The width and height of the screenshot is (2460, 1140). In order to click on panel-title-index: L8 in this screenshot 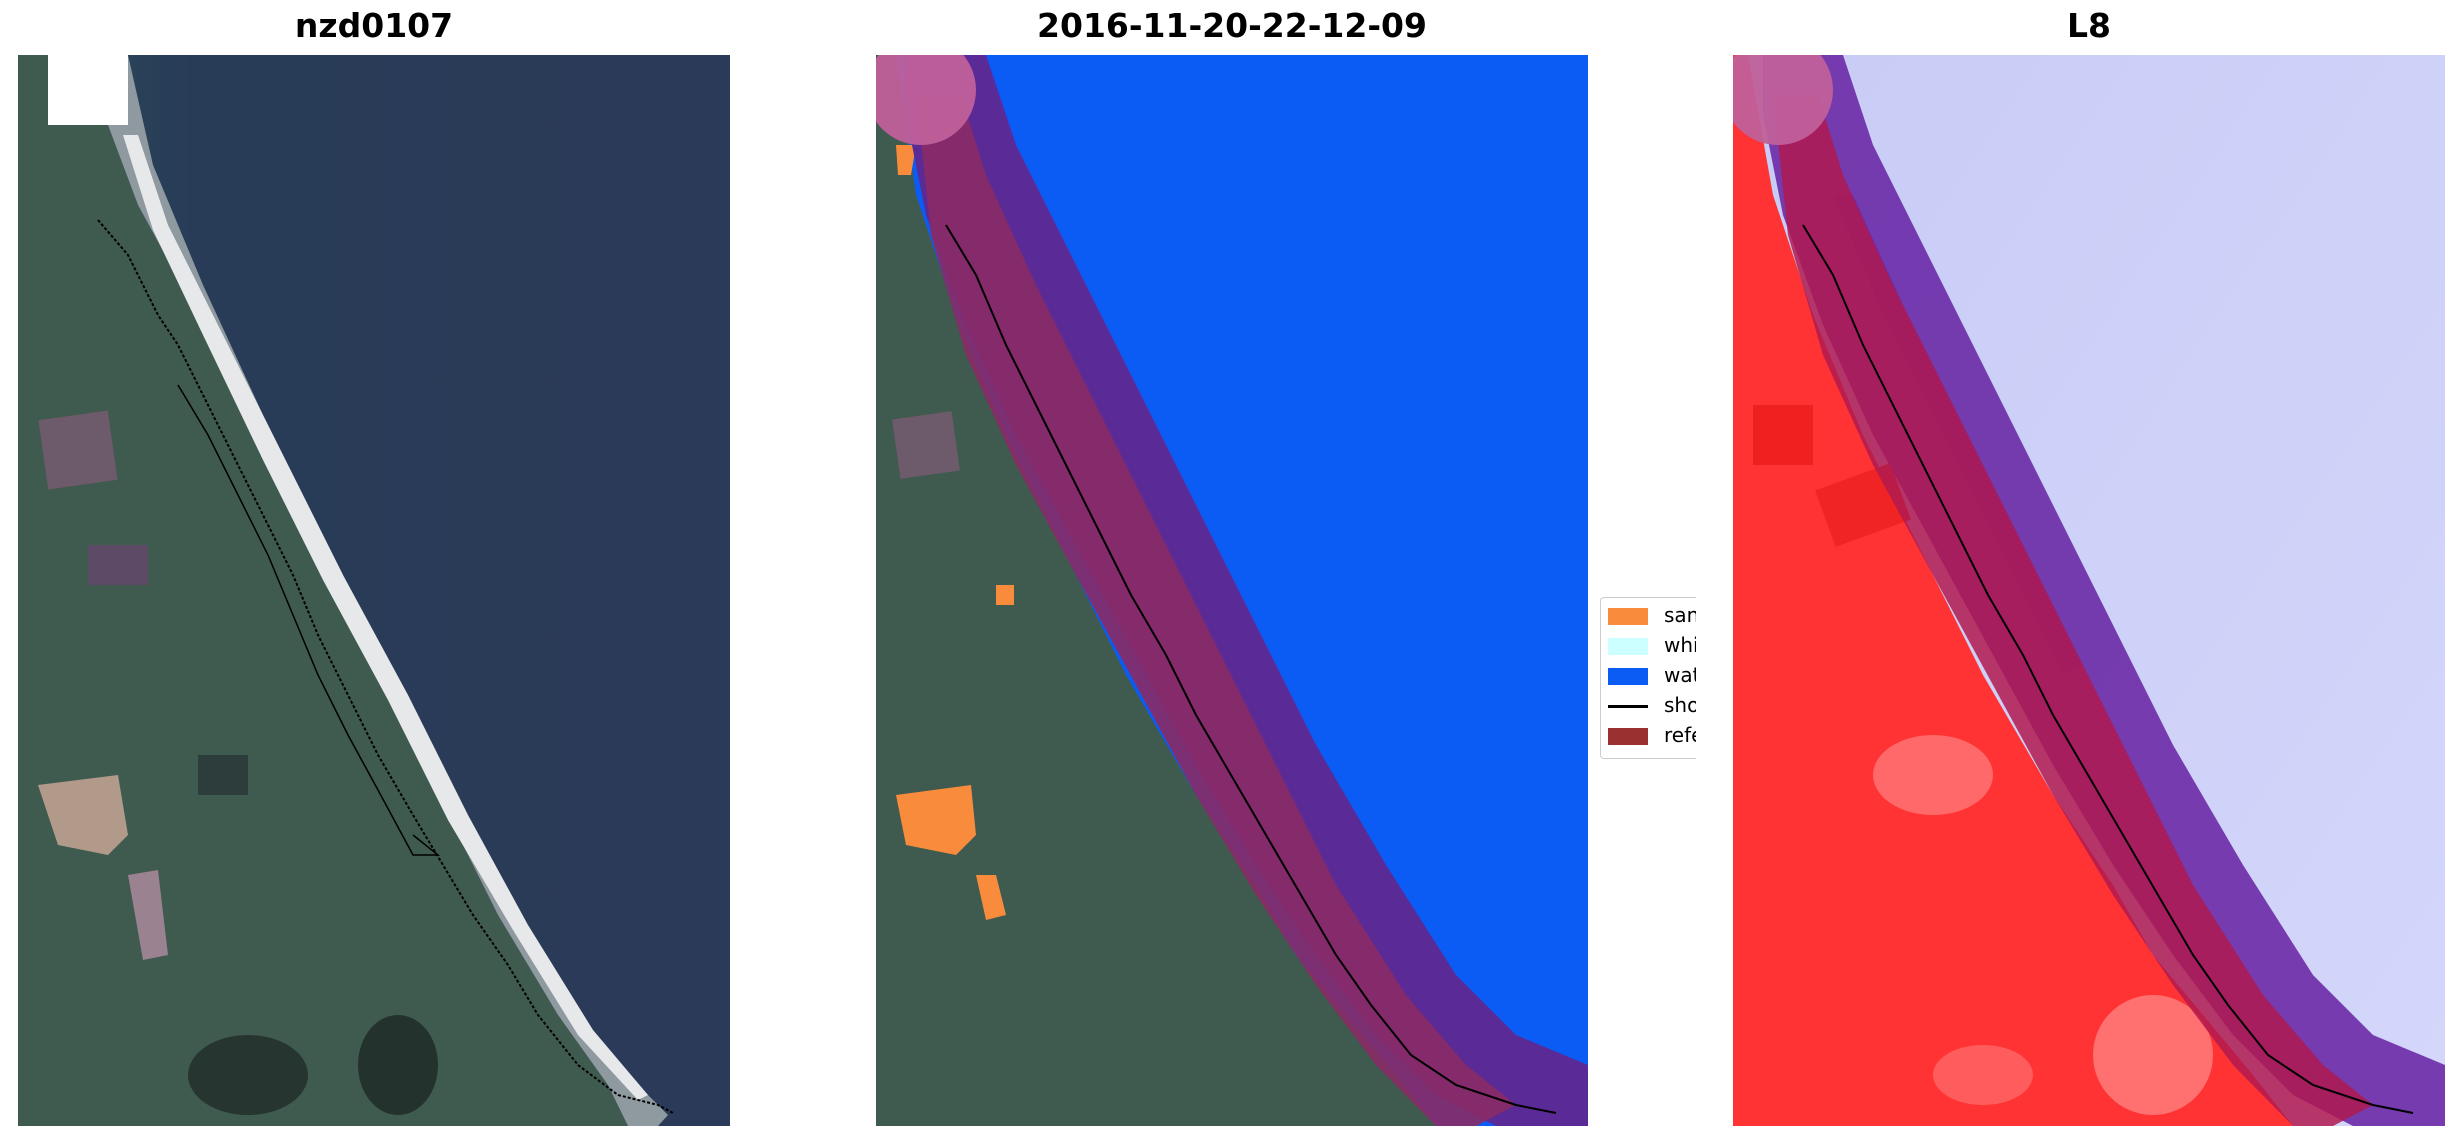, I will do `click(2089, 25)`.